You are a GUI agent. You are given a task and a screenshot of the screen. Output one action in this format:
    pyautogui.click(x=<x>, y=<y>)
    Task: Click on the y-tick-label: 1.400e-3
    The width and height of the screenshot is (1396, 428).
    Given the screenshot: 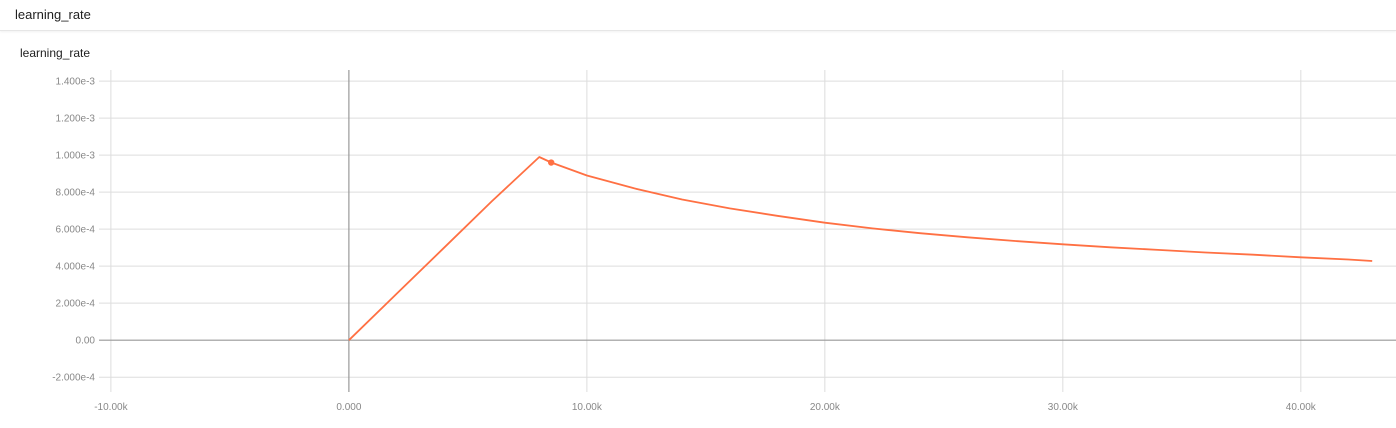 What is the action you would take?
    pyautogui.click(x=76, y=82)
    